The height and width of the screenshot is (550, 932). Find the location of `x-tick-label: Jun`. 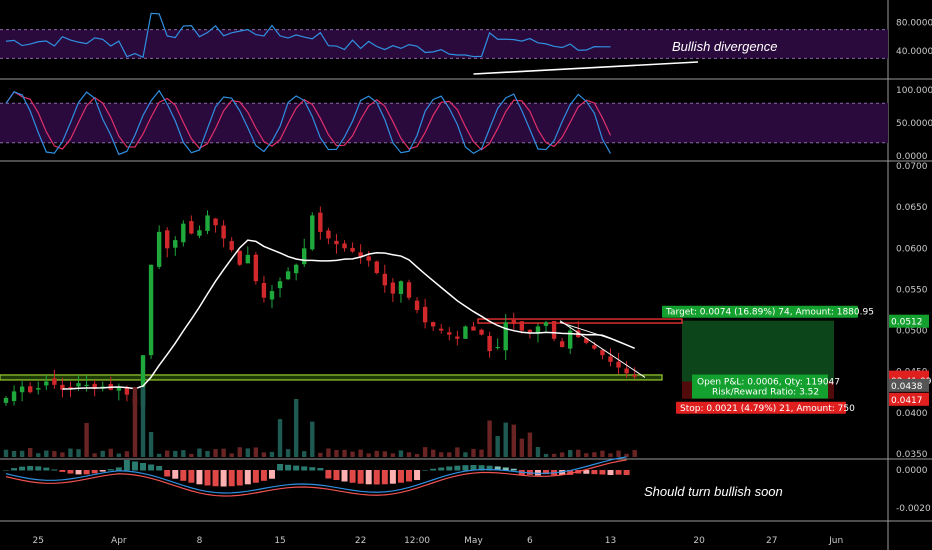

x-tick-label: Jun is located at coordinates (835, 541).